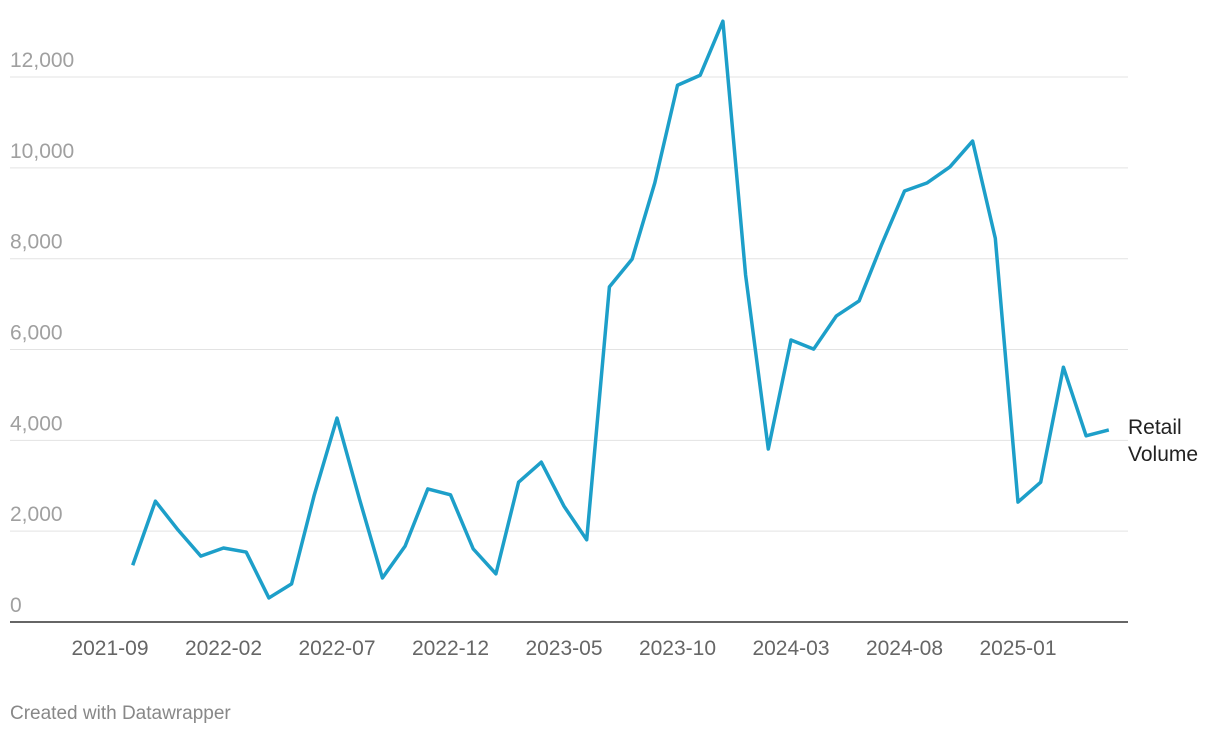 This screenshot has height=738, width=1220. Describe the element at coordinates (42, 60) in the screenshot. I see `y-tick-label: 12,000` at that location.